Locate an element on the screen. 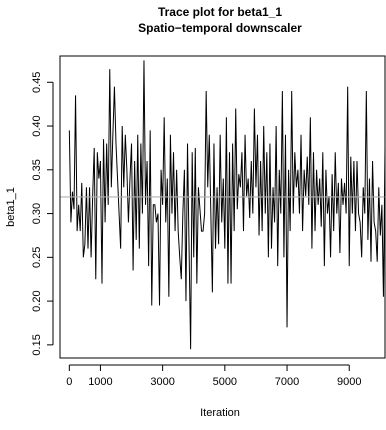 The width and height of the screenshot is (386, 430). chart-subtitle: Spatio−temporal downscaler is located at coordinates (220, 28).